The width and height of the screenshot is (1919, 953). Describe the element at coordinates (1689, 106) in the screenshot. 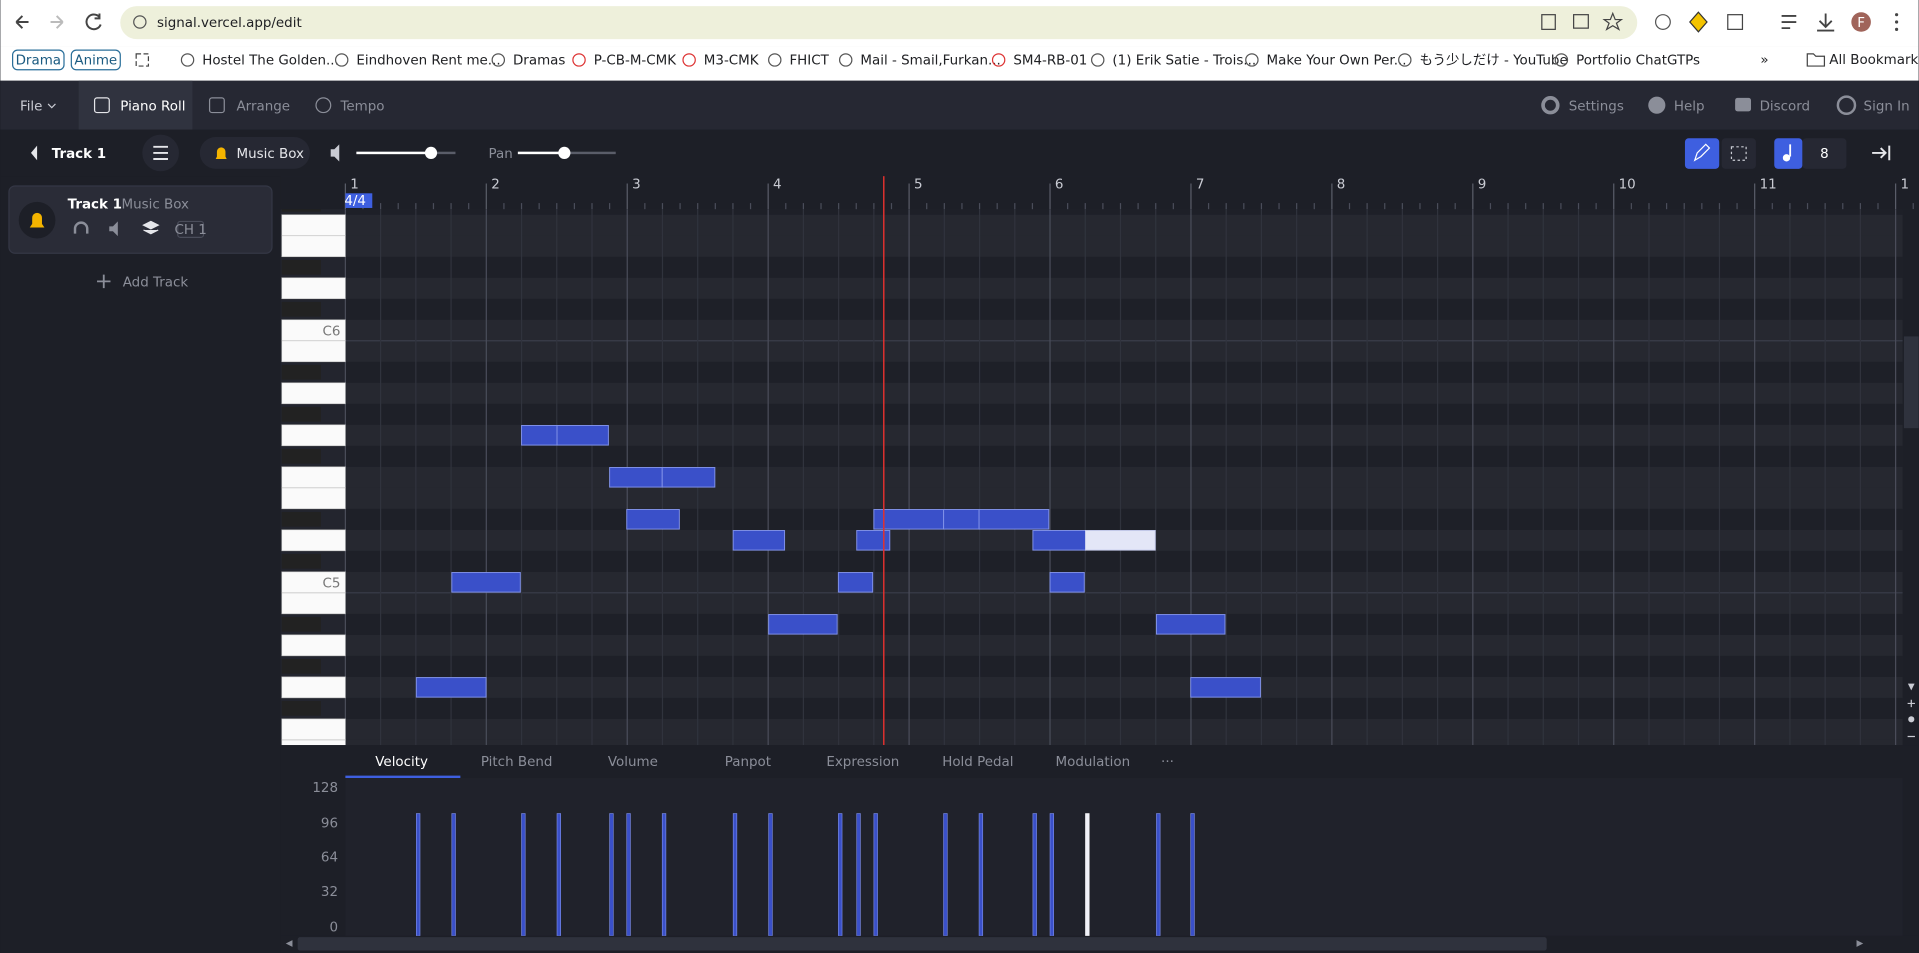

I see `help: Help` at that location.